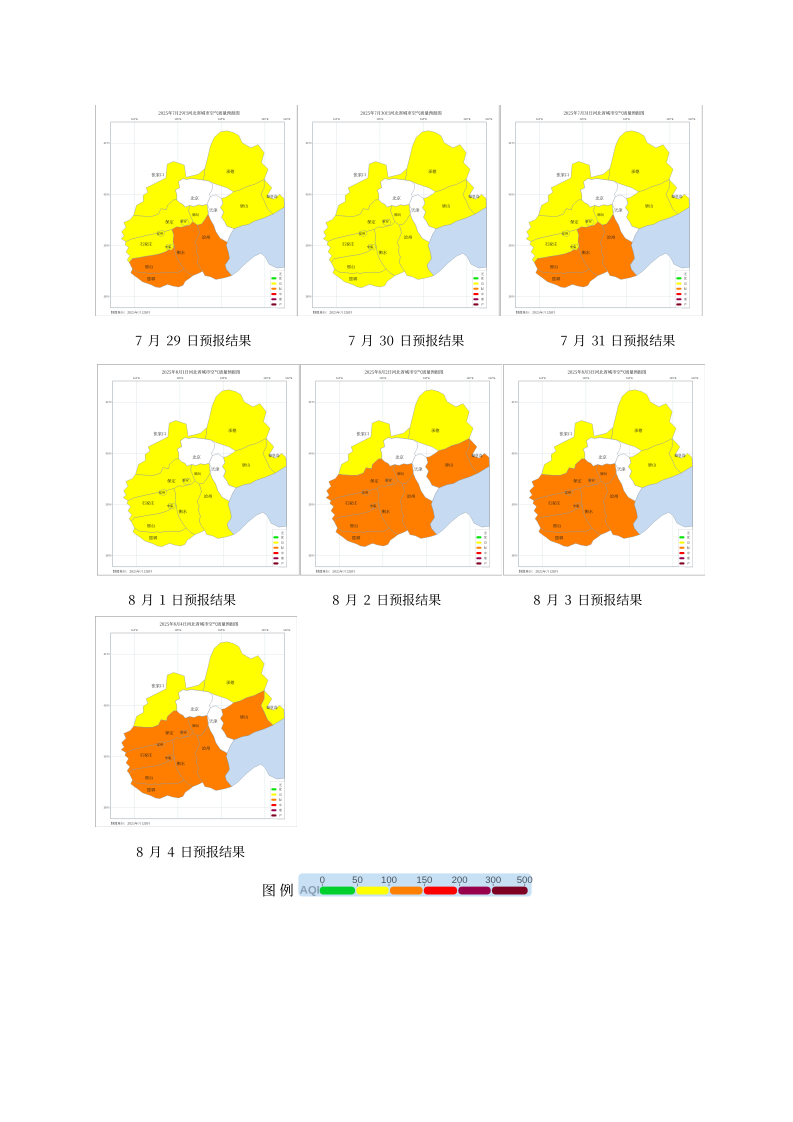  I want to click on svg-text: 150, so click(424, 880).